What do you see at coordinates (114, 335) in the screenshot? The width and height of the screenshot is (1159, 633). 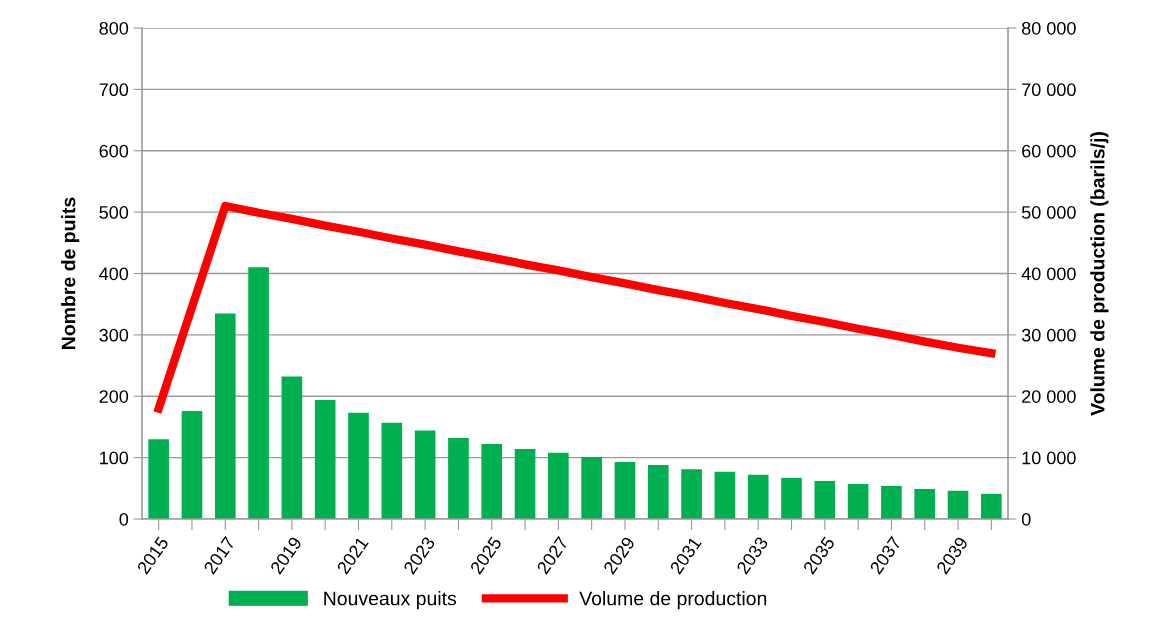 I see `y-tick-label: 300` at bounding box center [114, 335].